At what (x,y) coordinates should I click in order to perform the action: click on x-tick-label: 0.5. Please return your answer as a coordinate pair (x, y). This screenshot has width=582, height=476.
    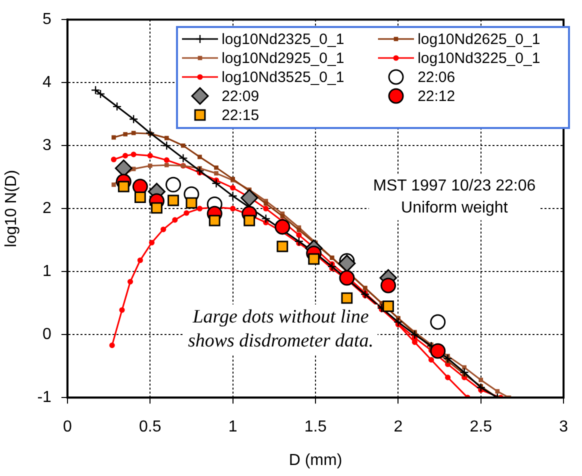
    Looking at the image, I should click on (150, 427).